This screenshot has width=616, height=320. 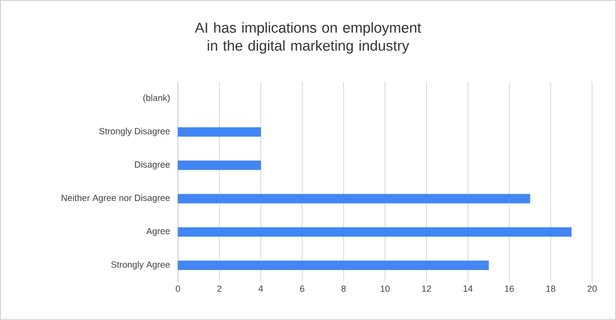 I want to click on x-tick-label: 2, so click(x=219, y=289).